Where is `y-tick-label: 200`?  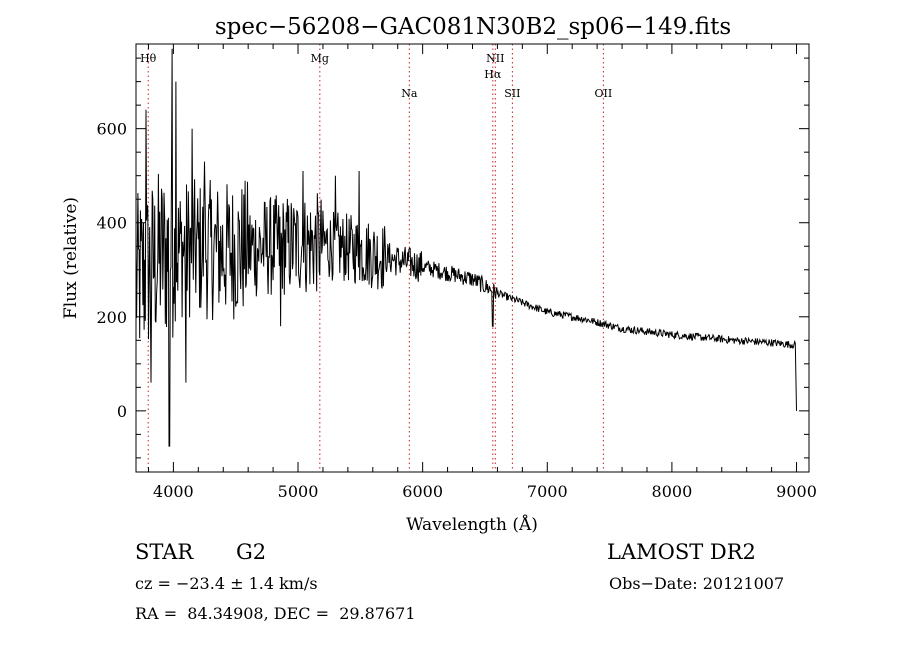 y-tick-label: 200 is located at coordinates (111, 317).